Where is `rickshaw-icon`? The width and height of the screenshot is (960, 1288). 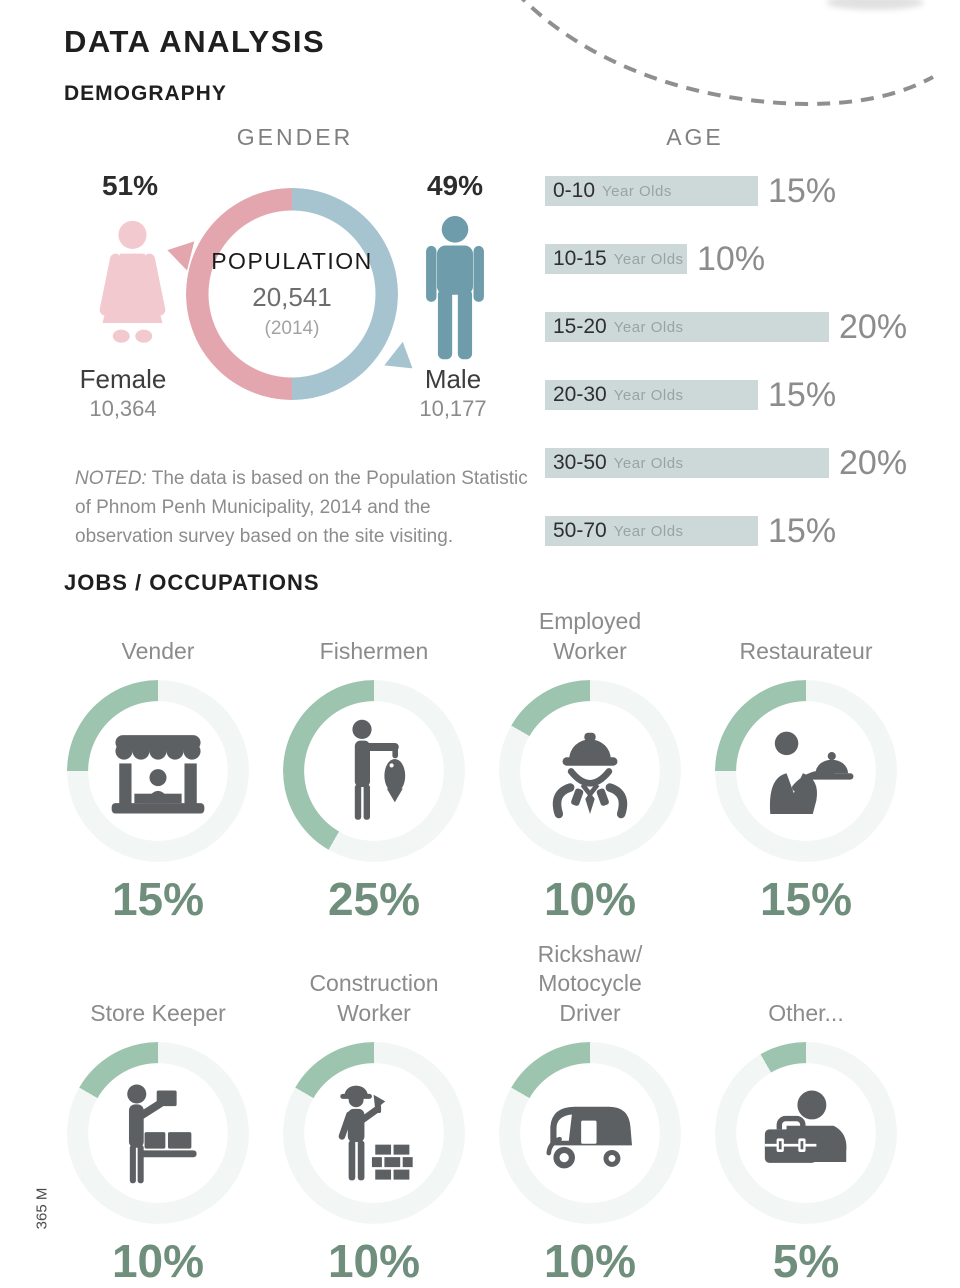 rickshaw-icon is located at coordinates (590, 1133).